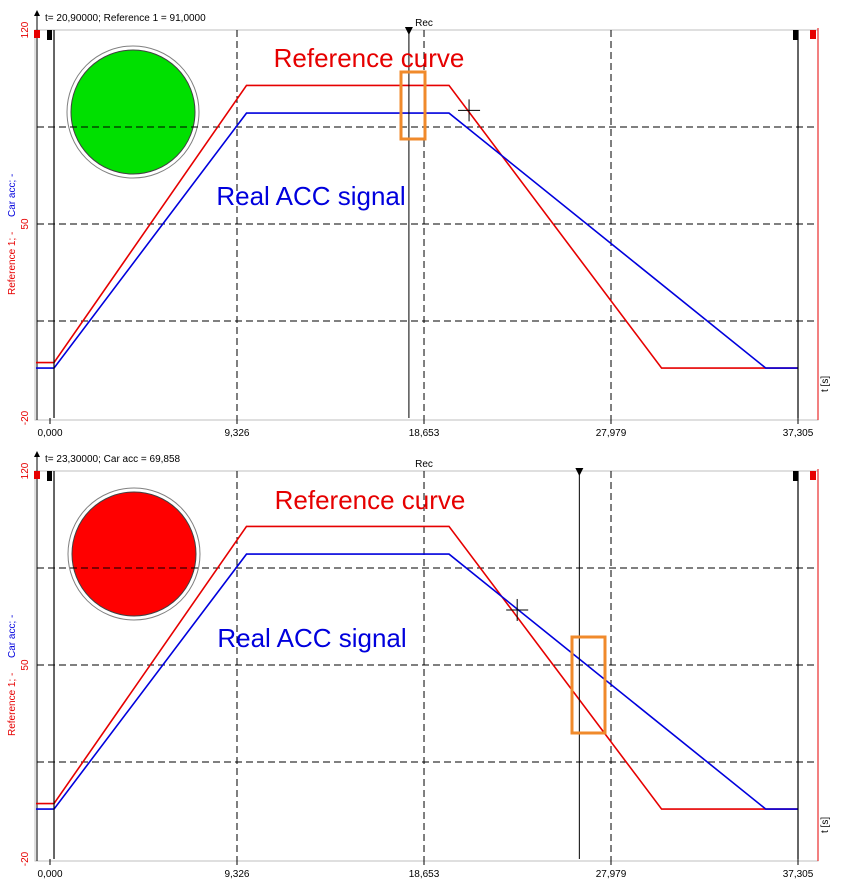 The height and width of the screenshot is (882, 842). Describe the element at coordinates (113, 459) in the screenshot. I see `cursor-readout: t= 23,30000; Car acc = 69,858` at that location.